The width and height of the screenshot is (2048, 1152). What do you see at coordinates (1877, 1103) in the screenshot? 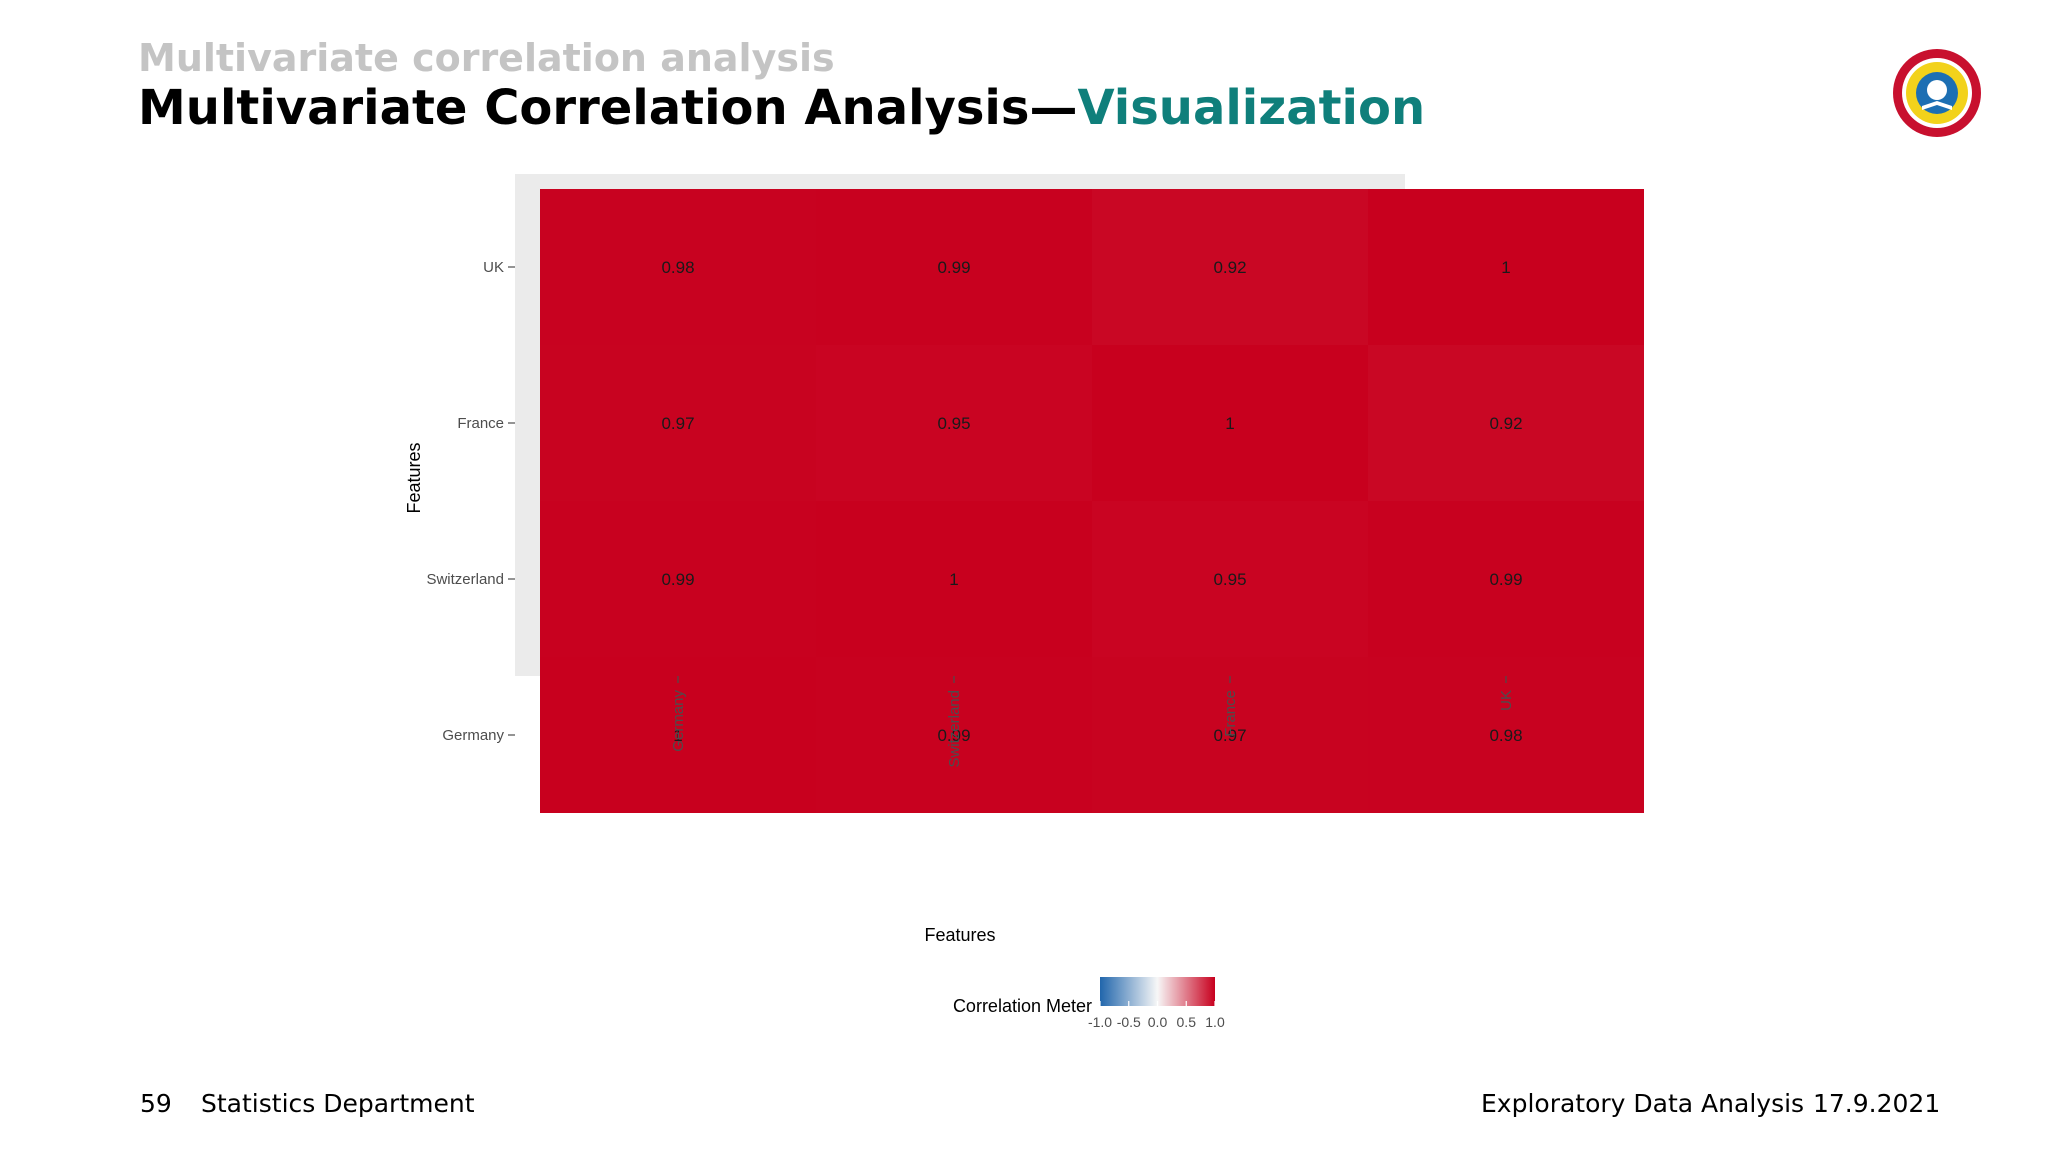
I see `footer-date: 17.9.2021` at bounding box center [1877, 1103].